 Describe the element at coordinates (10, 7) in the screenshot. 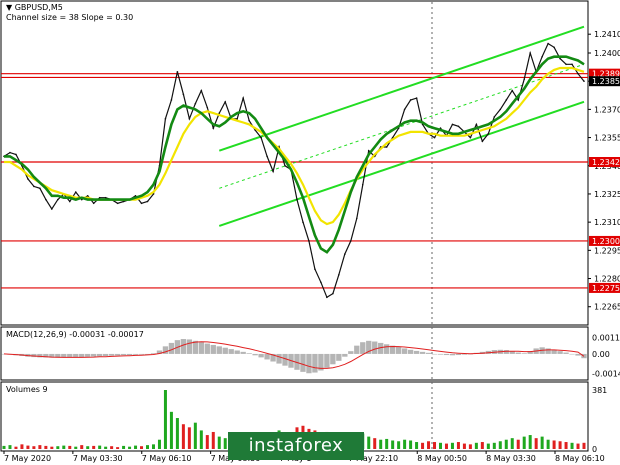

I see `collapse-triangle-icon: ▼` at that location.